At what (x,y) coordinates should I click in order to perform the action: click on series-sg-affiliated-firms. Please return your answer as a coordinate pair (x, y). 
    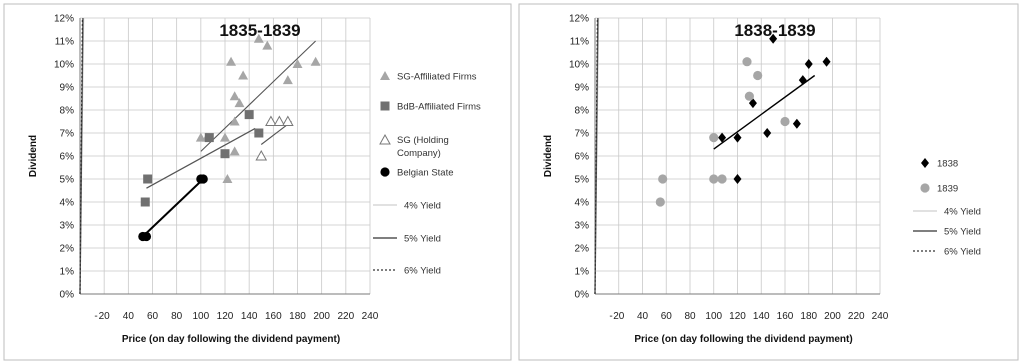
    Looking at the image, I should click on (258, 108).